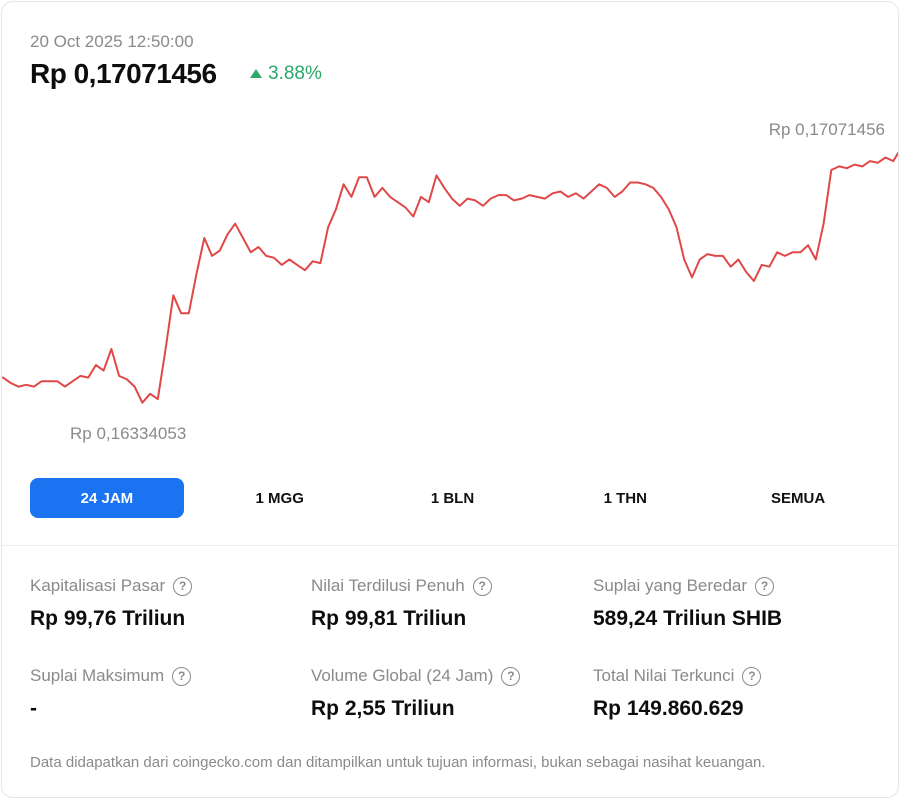 The height and width of the screenshot is (800, 900). Describe the element at coordinates (256, 73) in the screenshot. I see `arrow-up-icon` at that location.